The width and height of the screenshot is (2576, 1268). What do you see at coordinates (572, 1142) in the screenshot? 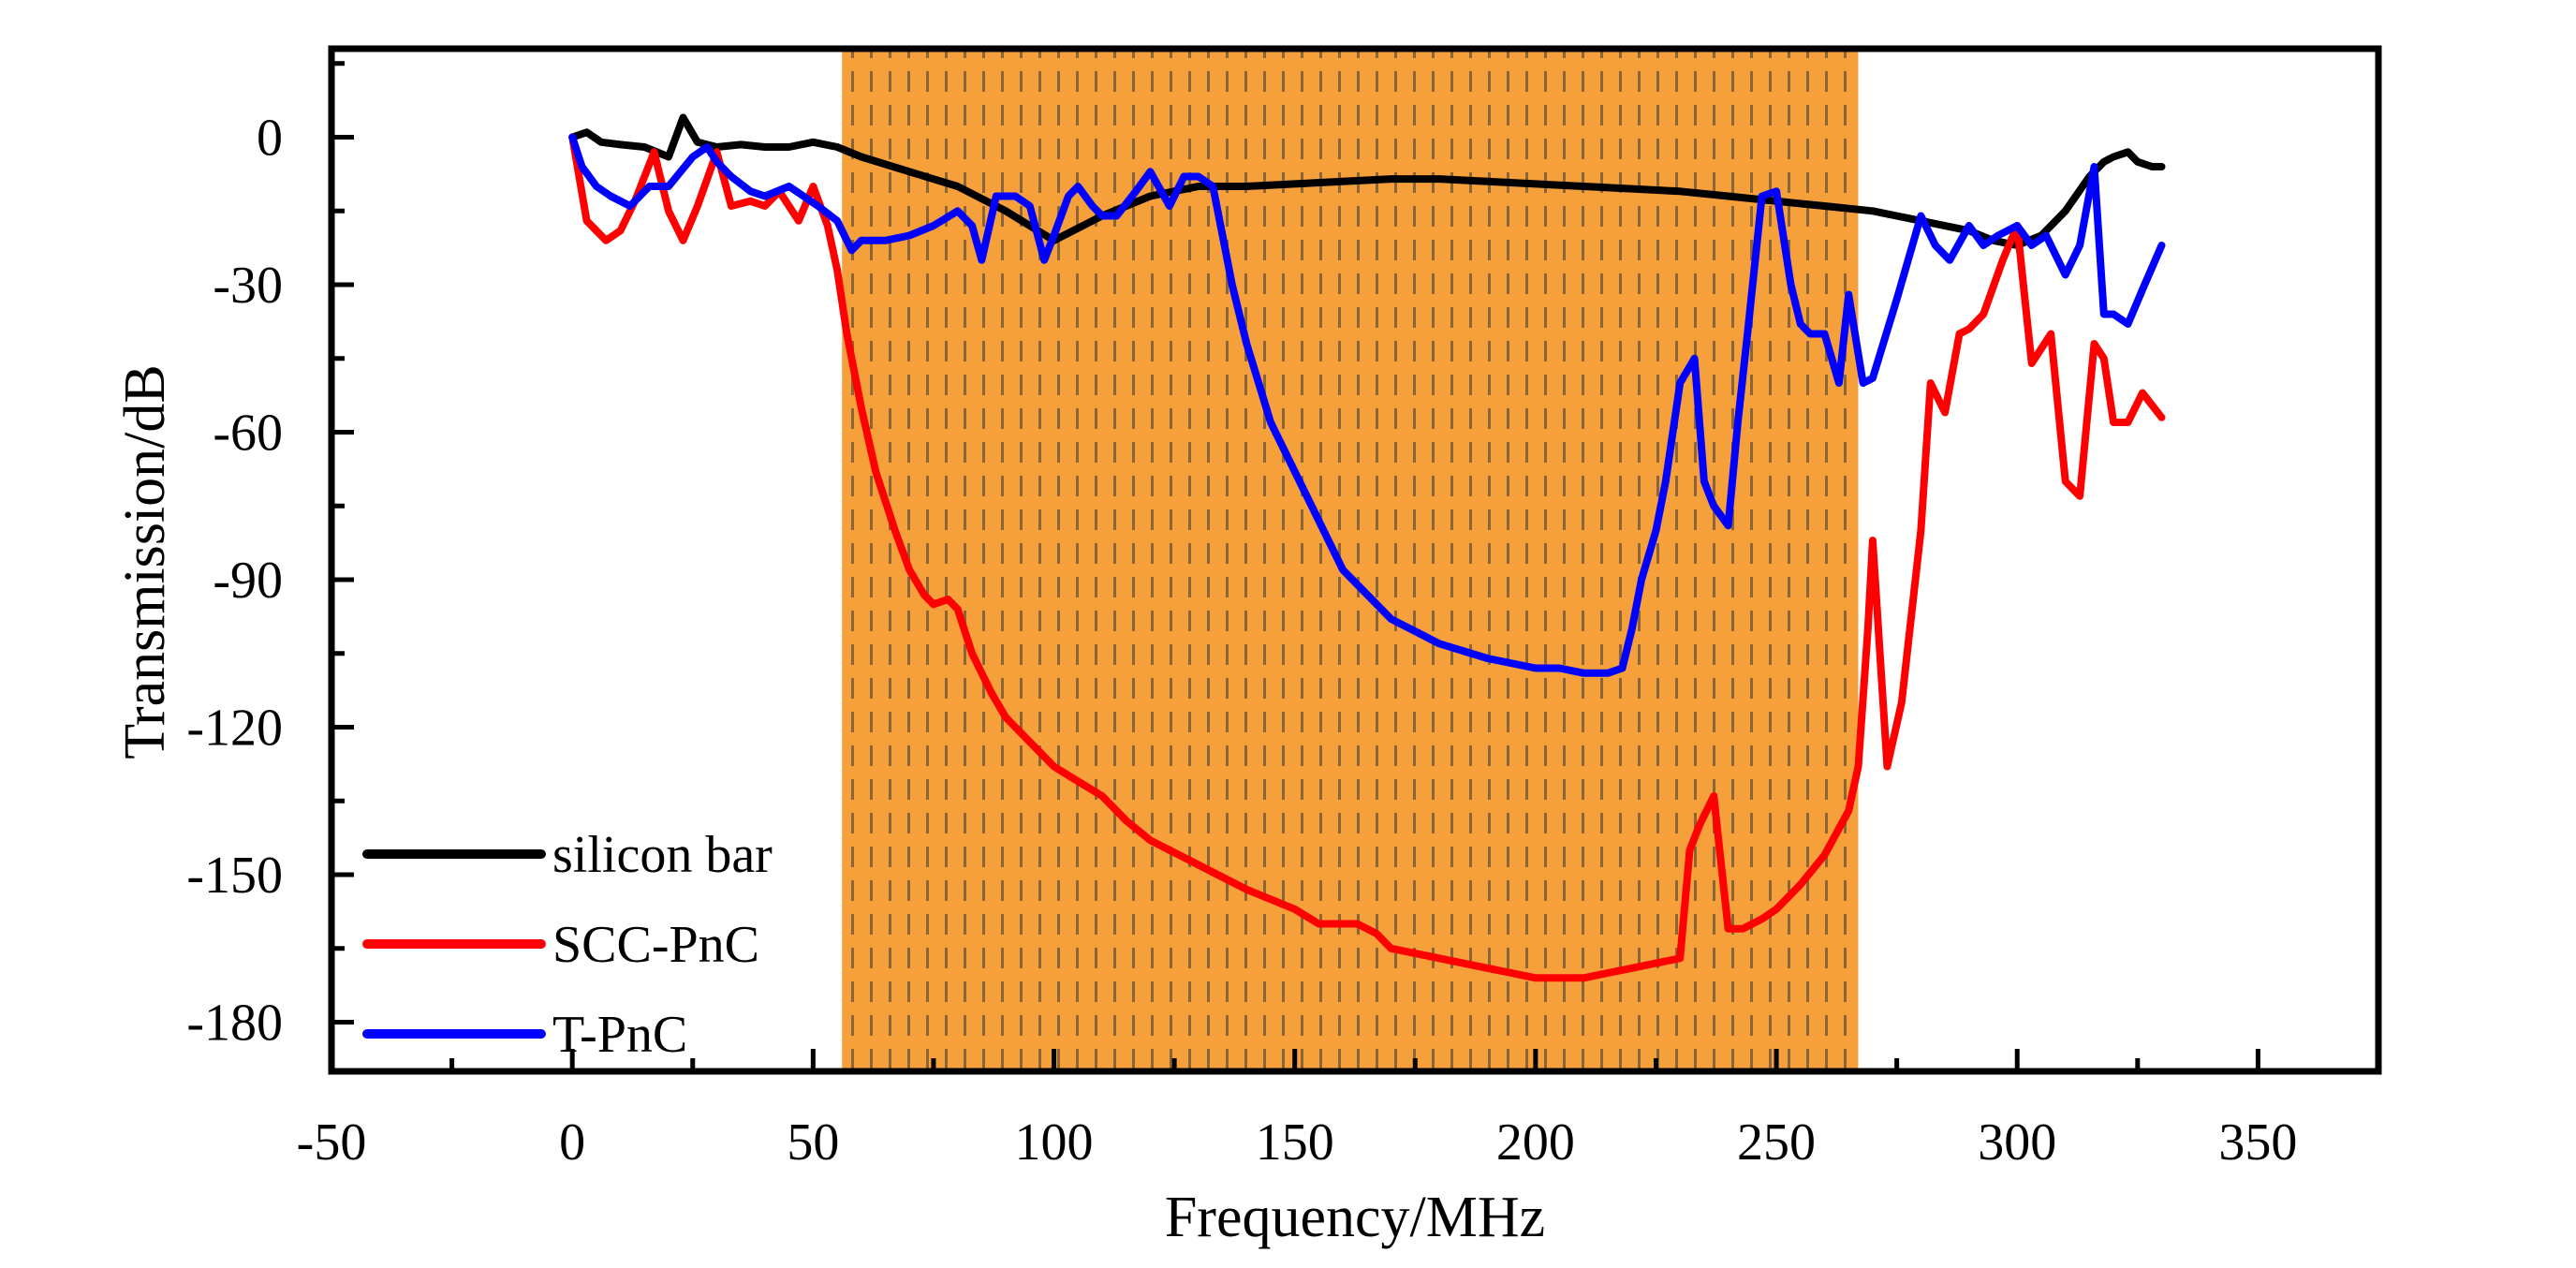
I see `x-tick-label: 0` at bounding box center [572, 1142].